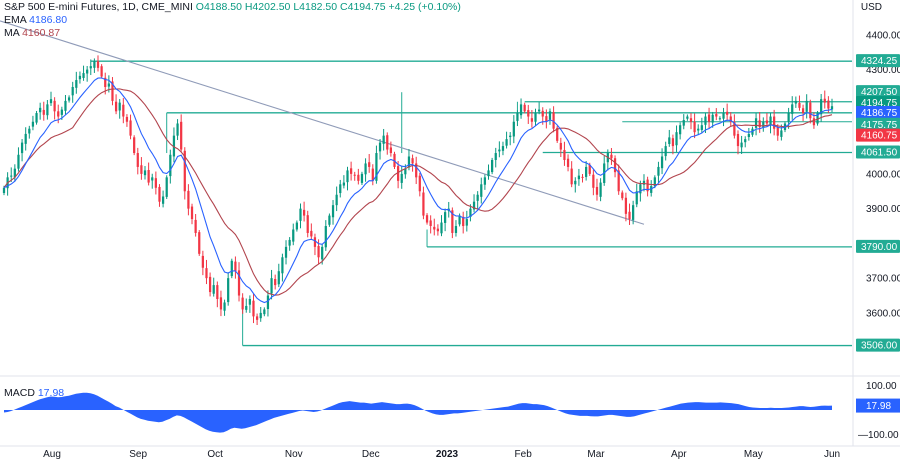 This screenshot has width=900, height=460. Describe the element at coordinates (447, 454) in the screenshot. I see `x-tick-label: 2023` at that location.